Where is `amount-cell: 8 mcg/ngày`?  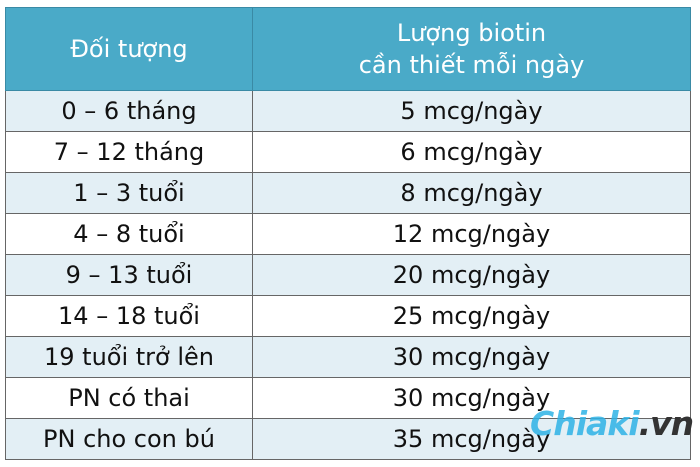
amount-cell: 8 mcg/ngày is located at coordinates (471, 193).